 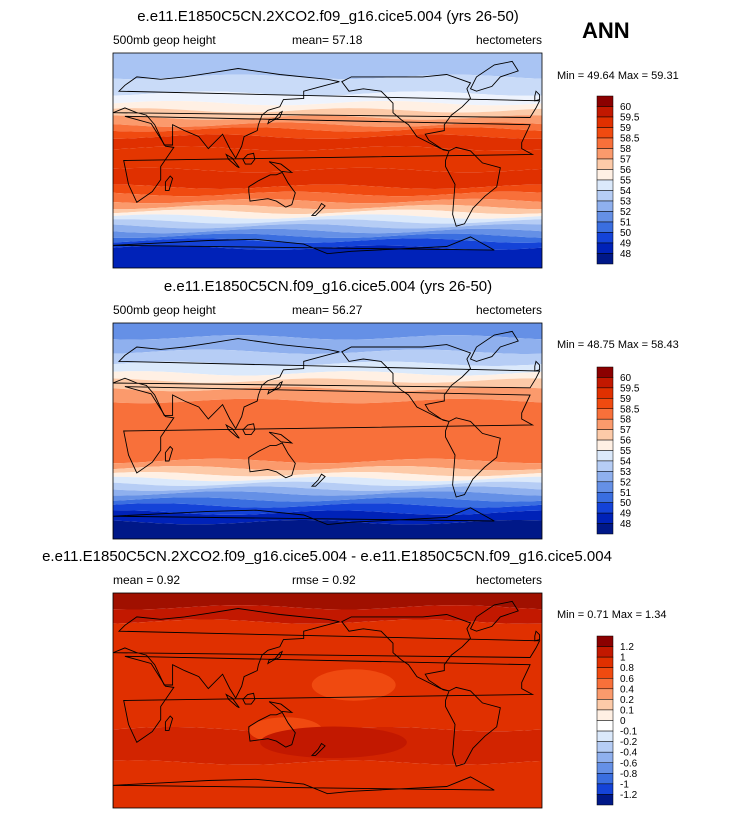 I want to click on colorbar-tick-label: 0, so click(x=623, y=721).